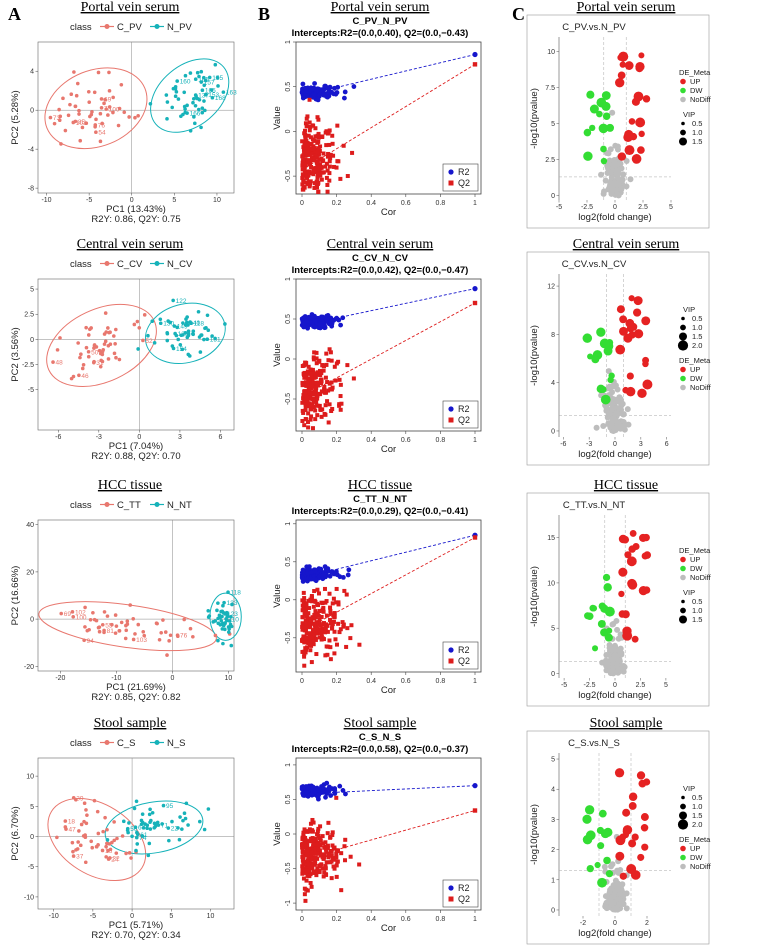 The height and width of the screenshot is (946, 759). What do you see at coordinates (141, 640) in the screenshot?
I see `pca-point-label: 103` at bounding box center [141, 640].